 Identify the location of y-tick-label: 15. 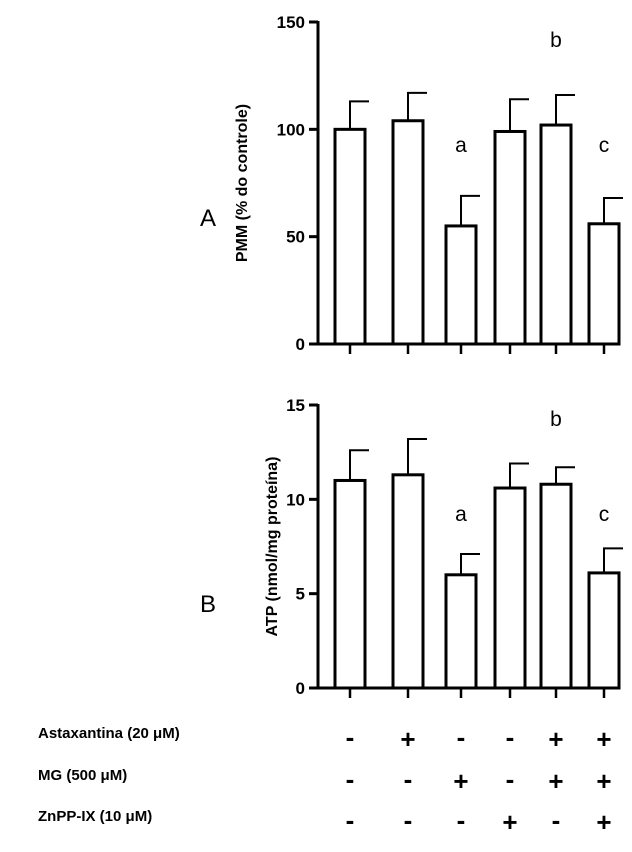
(295, 405).